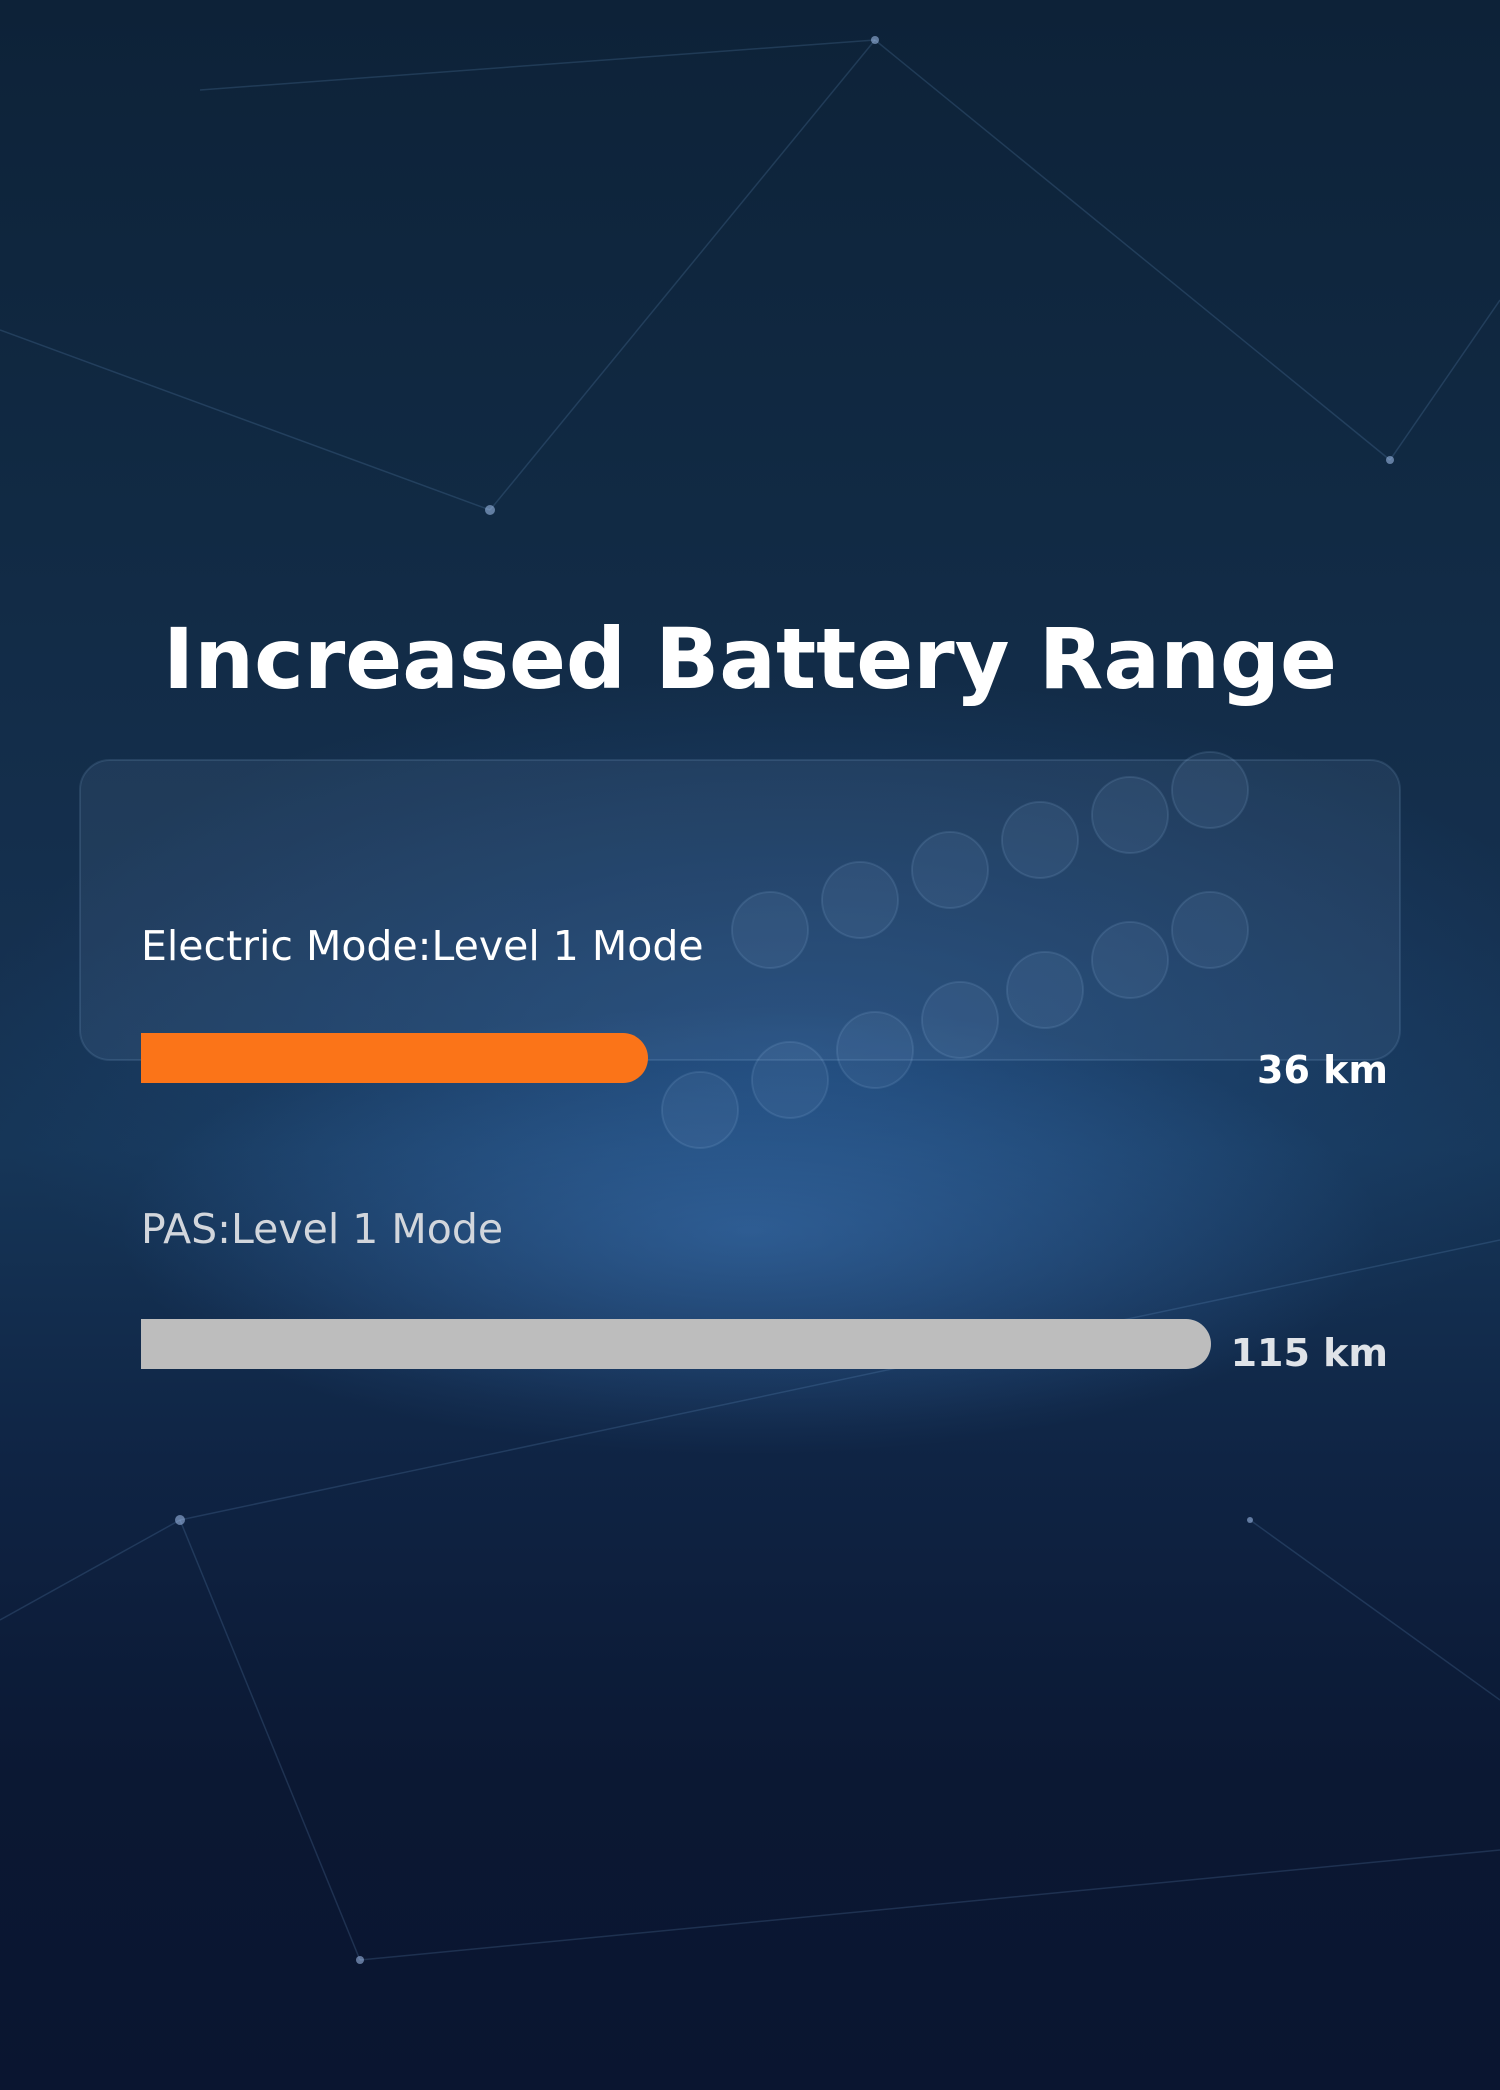 The image size is (1500, 2090). Describe the element at coordinates (422, 946) in the screenshot. I see `bar-label-electric-mode: Electric Mode:Level 1 Mode` at that location.